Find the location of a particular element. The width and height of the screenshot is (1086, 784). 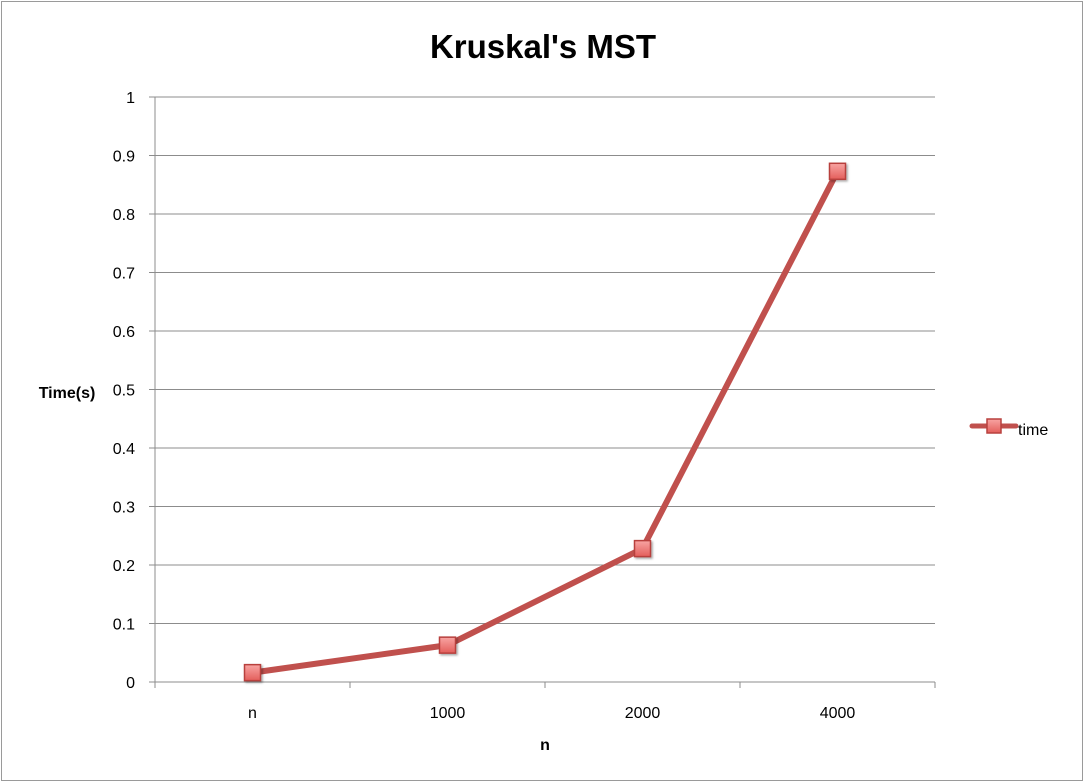

y-tick-label: 0.9 is located at coordinates (124, 157).